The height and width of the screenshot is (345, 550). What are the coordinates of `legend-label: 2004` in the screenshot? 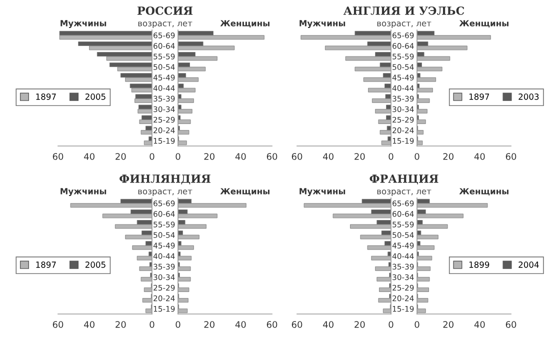 It's located at (528, 265).